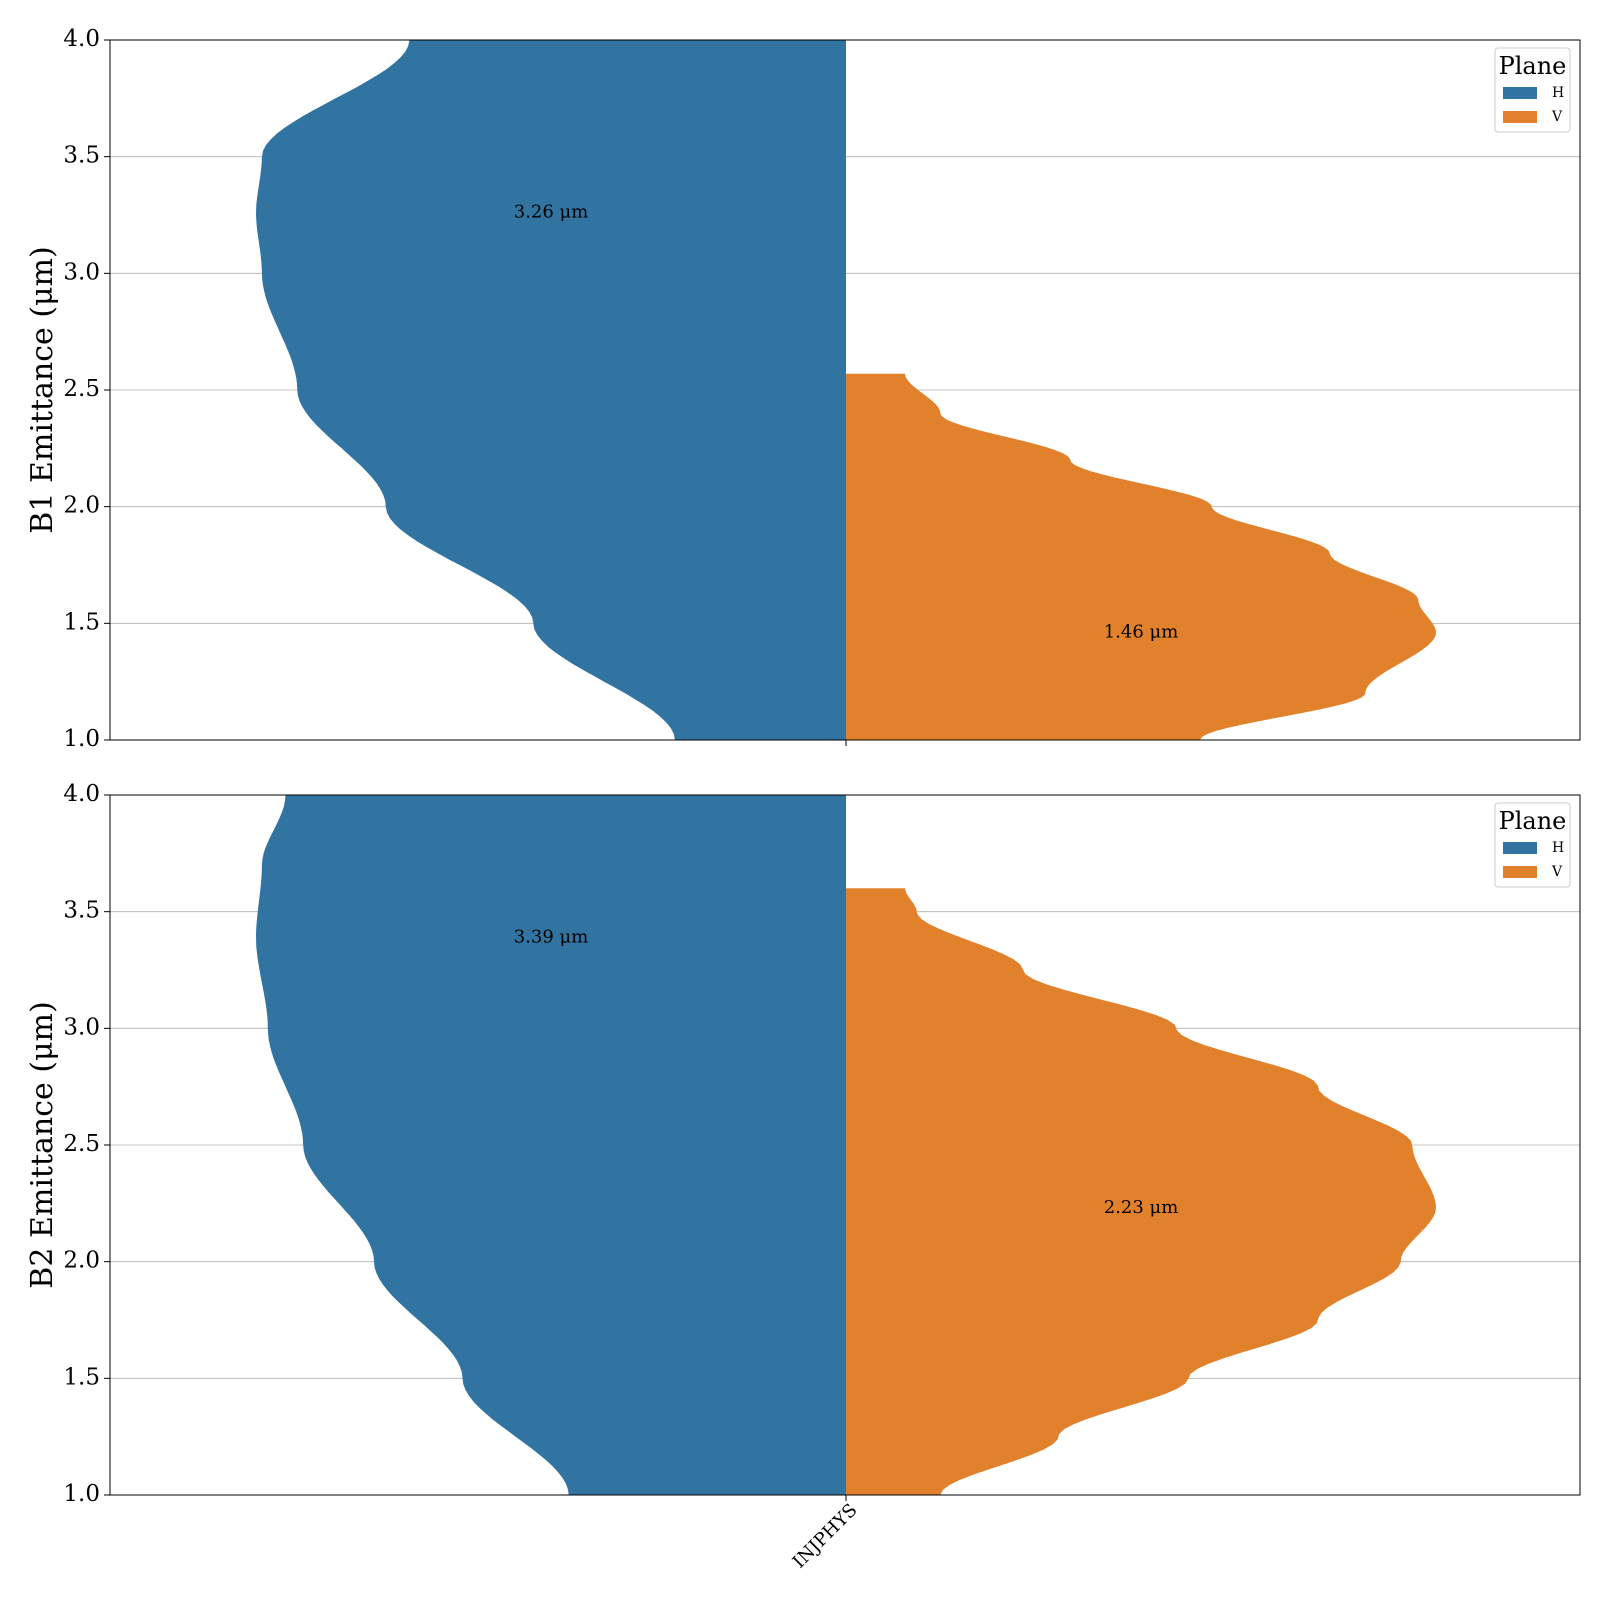  What do you see at coordinates (42, 389) in the screenshot?
I see `y-axis-label: B1 Emittance (μm)` at bounding box center [42, 389].